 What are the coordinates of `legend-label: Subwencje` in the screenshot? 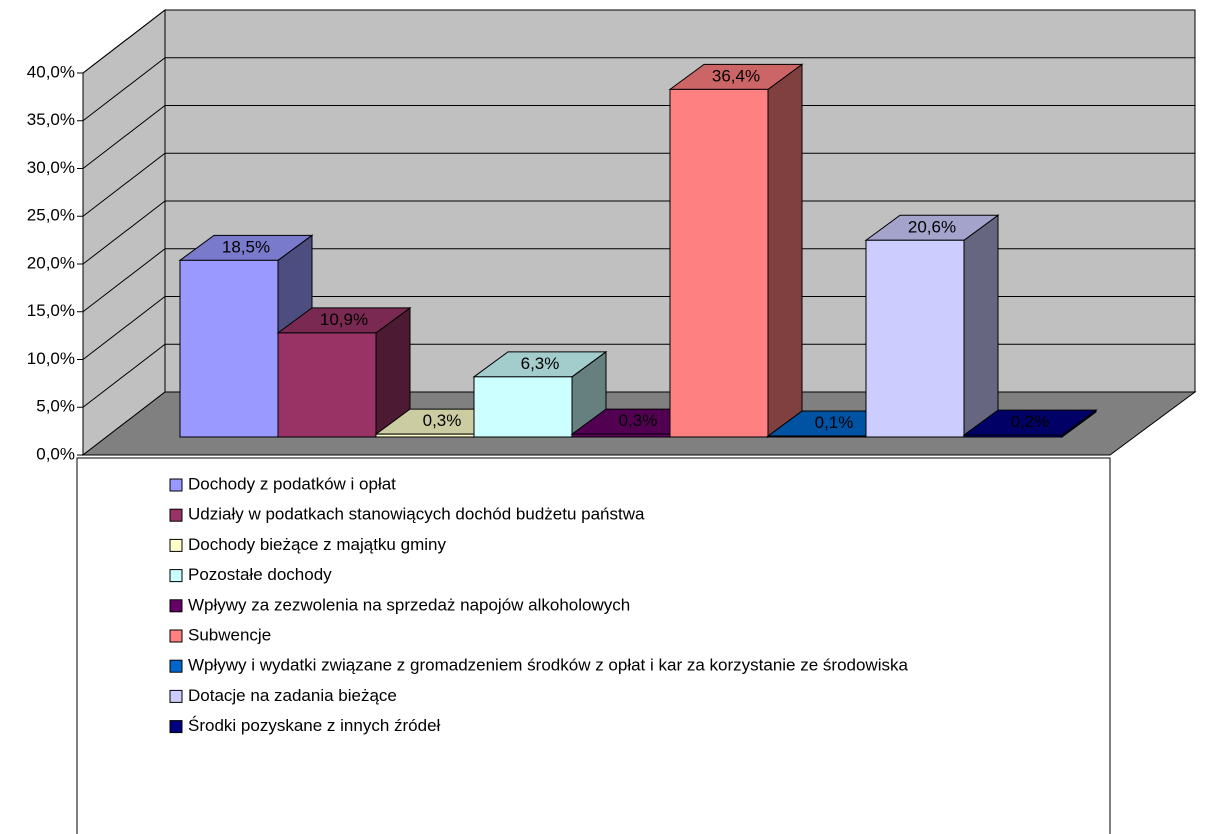 It's located at (229, 634).